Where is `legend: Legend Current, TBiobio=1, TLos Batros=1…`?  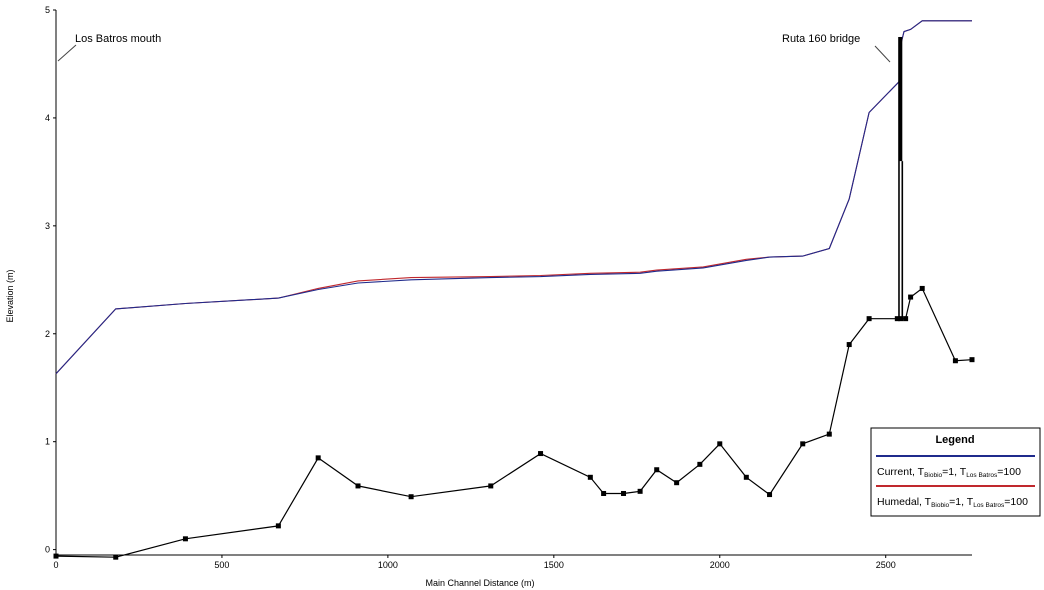 legend: Legend Current, TBiobio=1, TLos Batros=1… is located at coordinates (955, 472).